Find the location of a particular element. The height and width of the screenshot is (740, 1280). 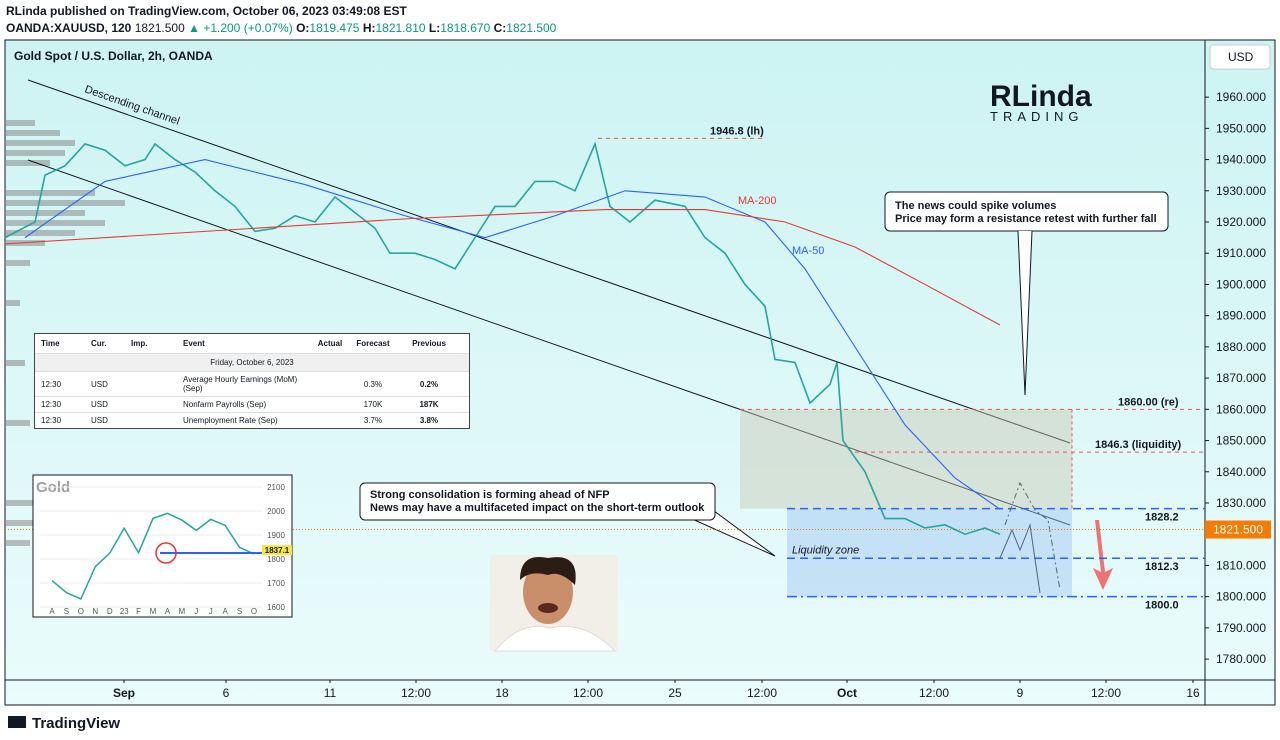

header-cell: Event is located at coordinates (194, 343).